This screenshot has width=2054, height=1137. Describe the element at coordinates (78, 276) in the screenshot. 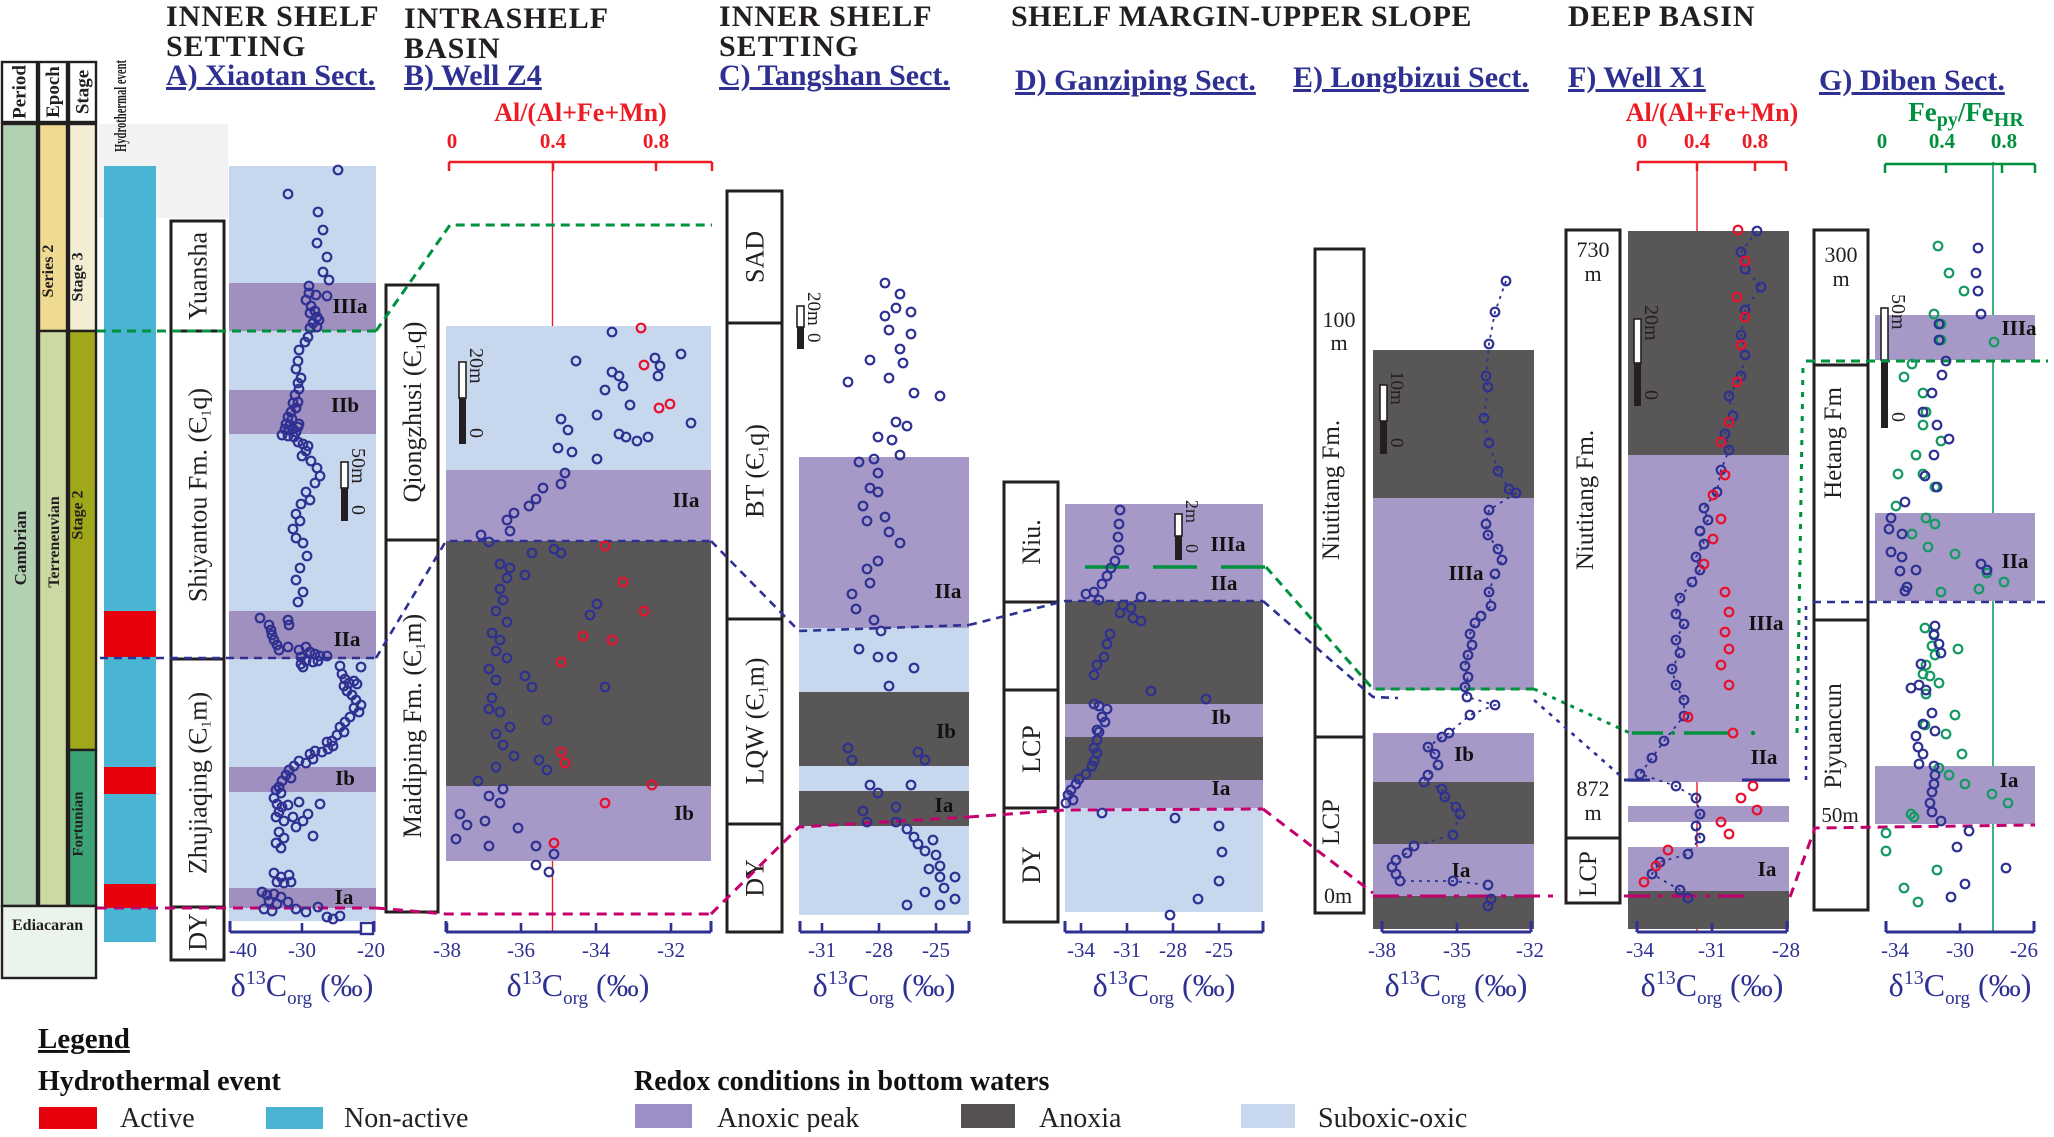

I see `svg-text: Stage 3` at that location.